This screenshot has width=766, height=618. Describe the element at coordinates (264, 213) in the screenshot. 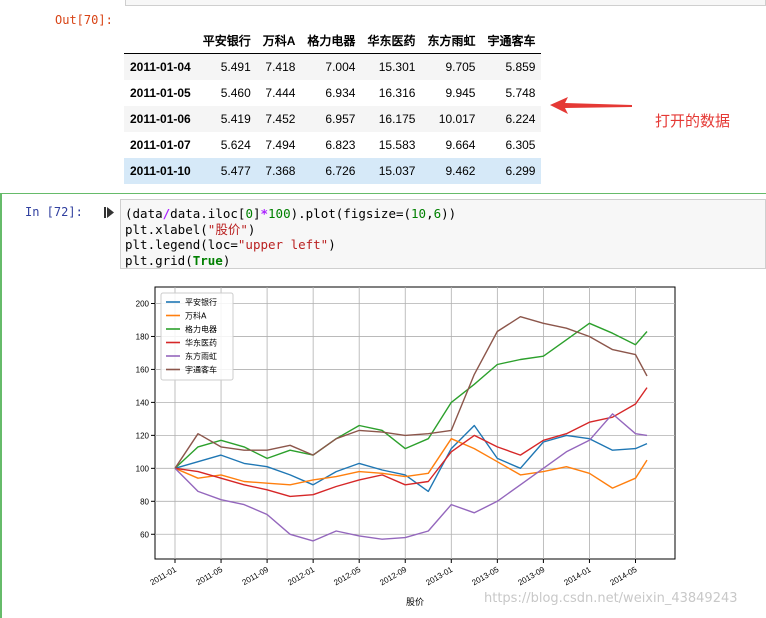

I see `code-operator: *` at that location.